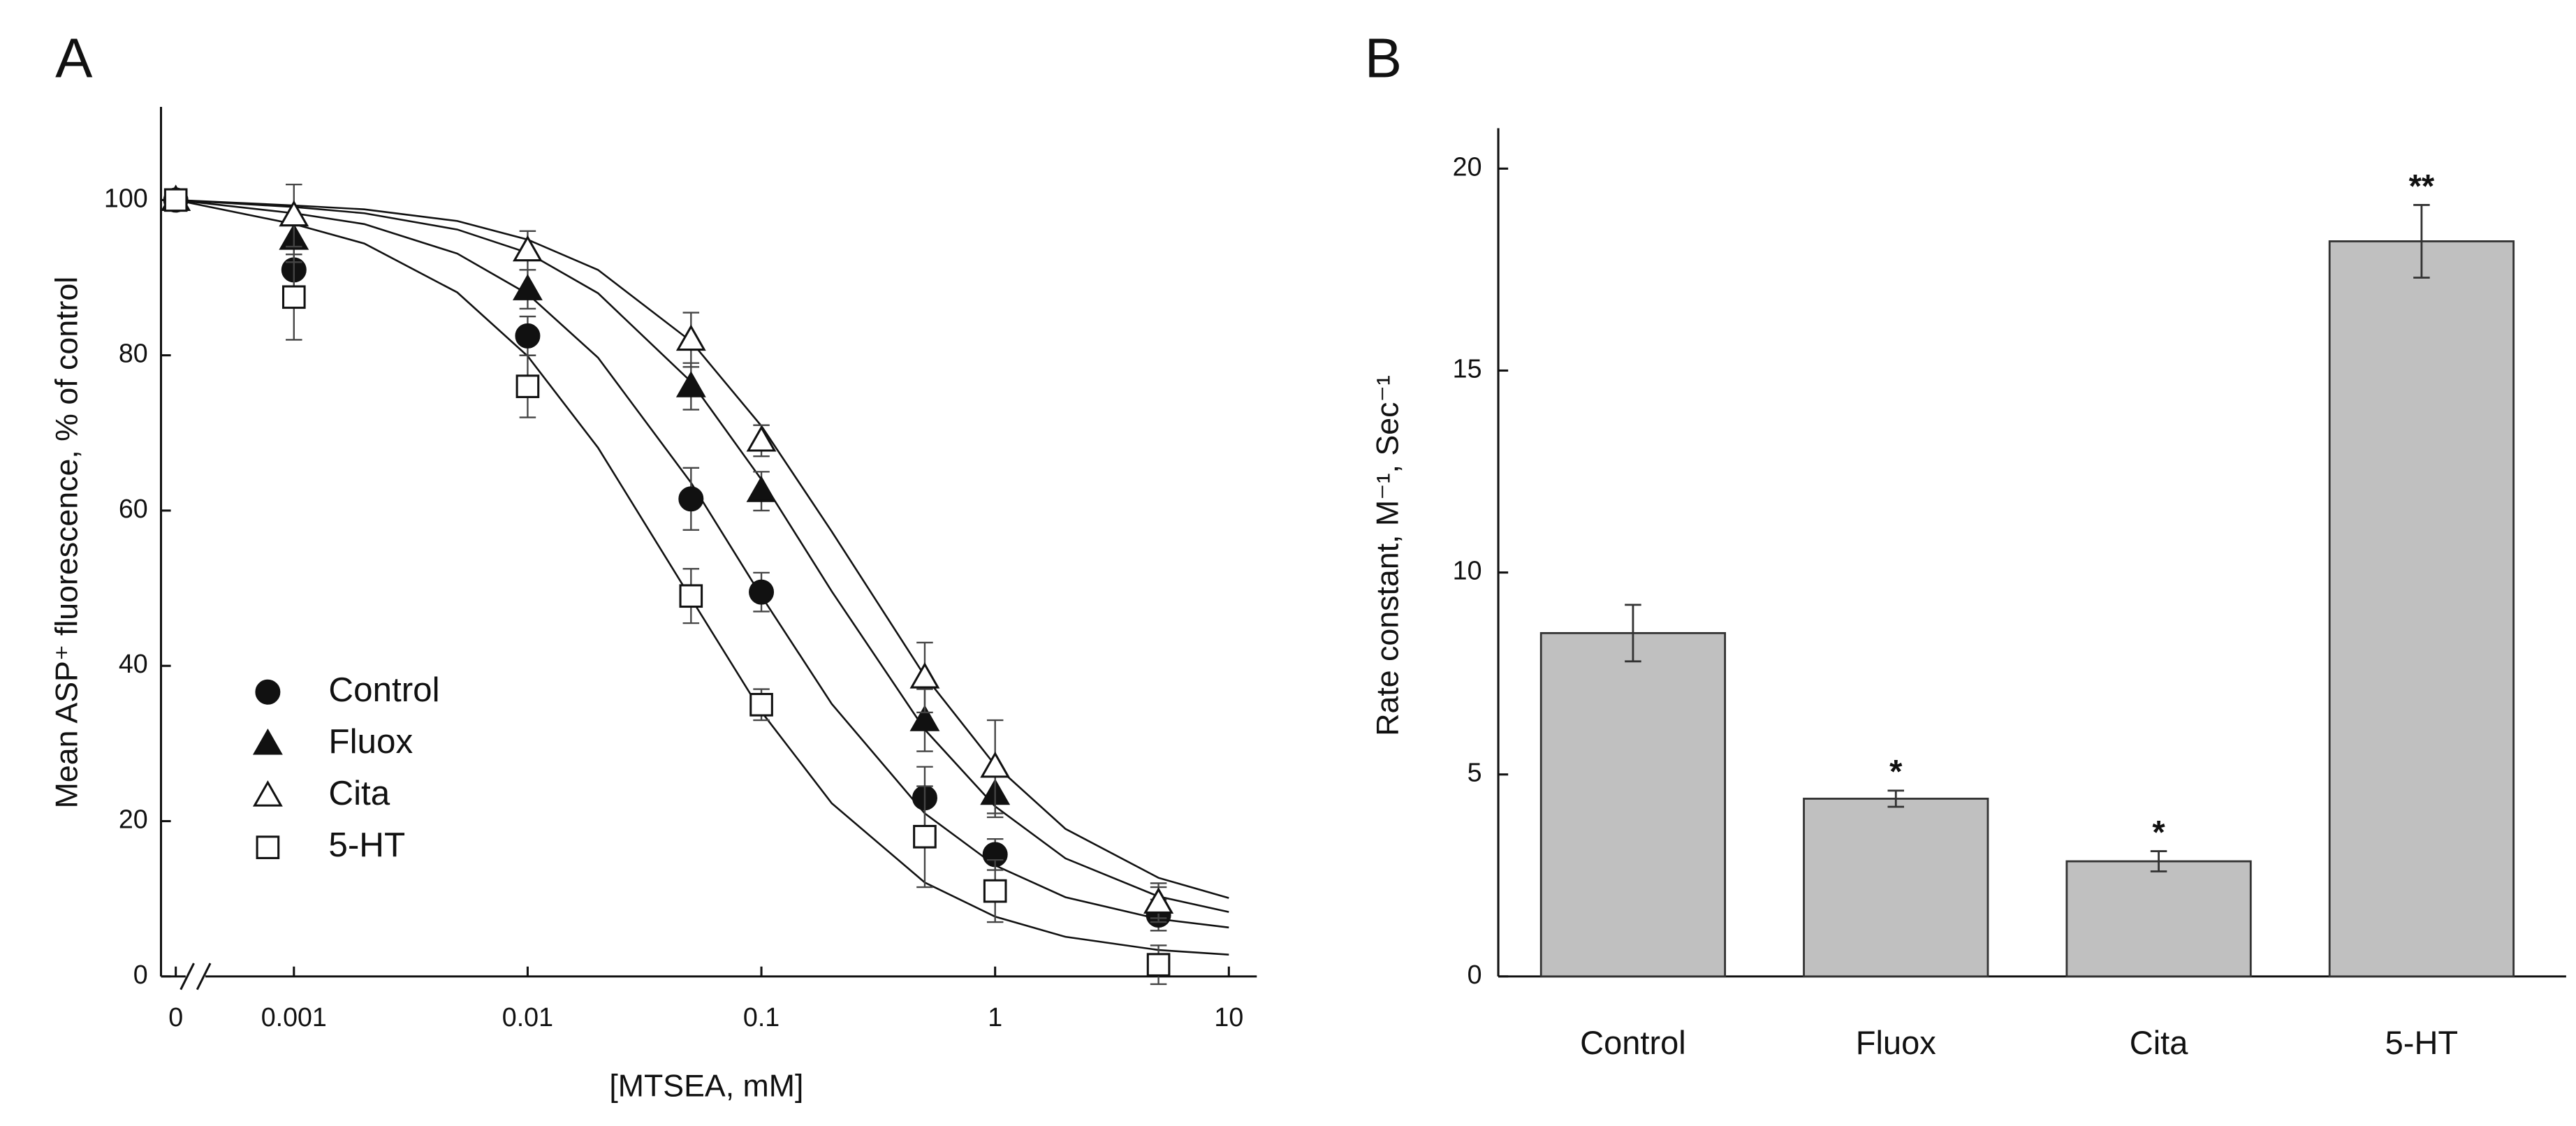 The height and width of the screenshot is (1126, 2576). What do you see at coordinates (74, 58) in the screenshot?
I see `panel-label: A` at bounding box center [74, 58].